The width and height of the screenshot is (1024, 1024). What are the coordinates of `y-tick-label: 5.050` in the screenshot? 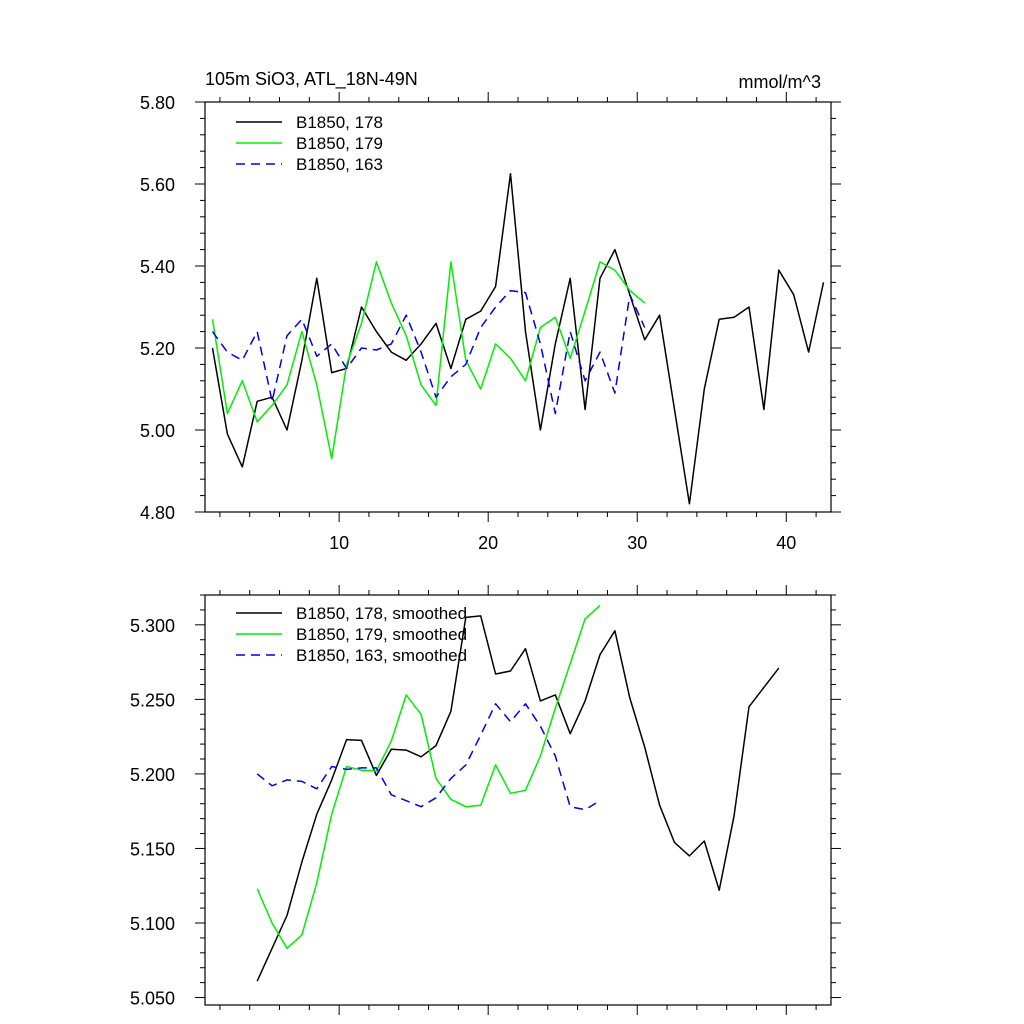 It's located at (152, 999).